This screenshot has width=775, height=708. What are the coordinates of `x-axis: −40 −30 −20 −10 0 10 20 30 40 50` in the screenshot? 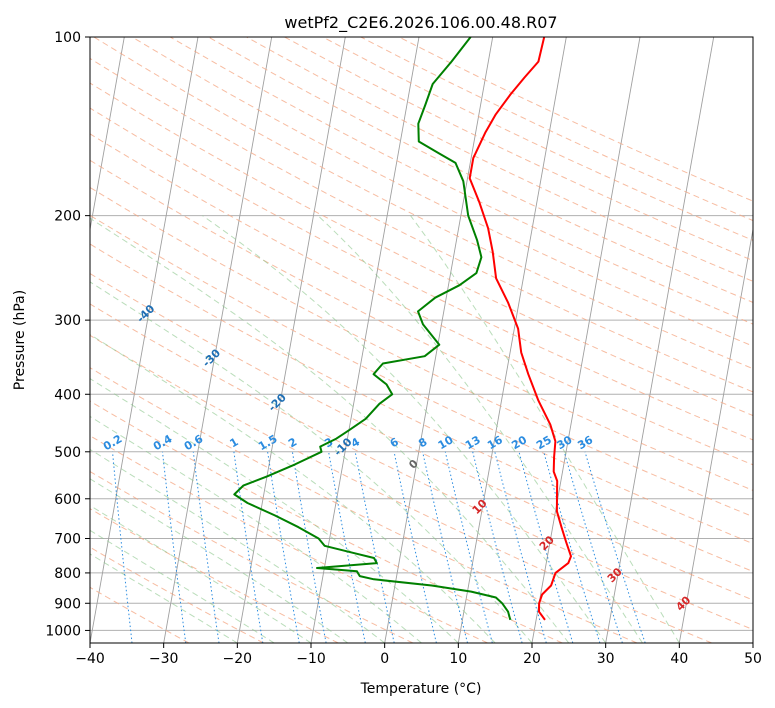 It's located at (418, 655).